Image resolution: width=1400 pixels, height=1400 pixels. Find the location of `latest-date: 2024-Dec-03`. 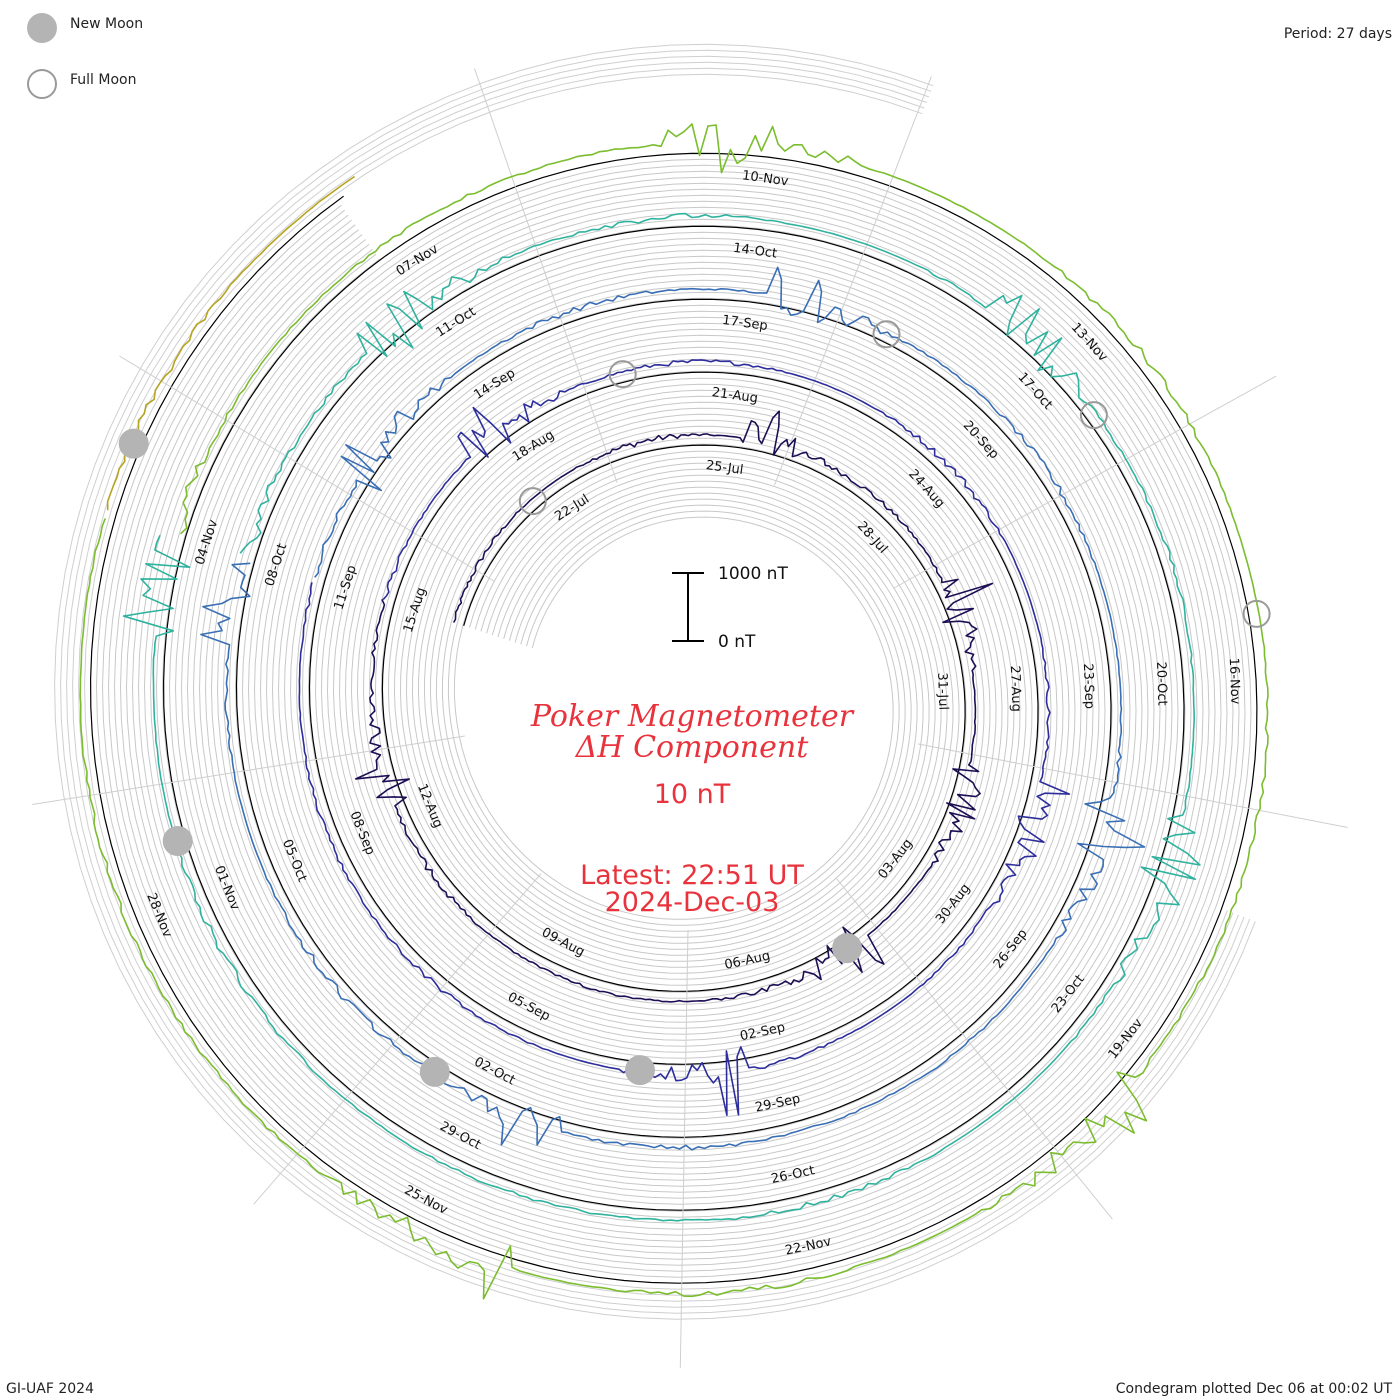

latest-date: 2024-Dec-03 is located at coordinates (692, 902).